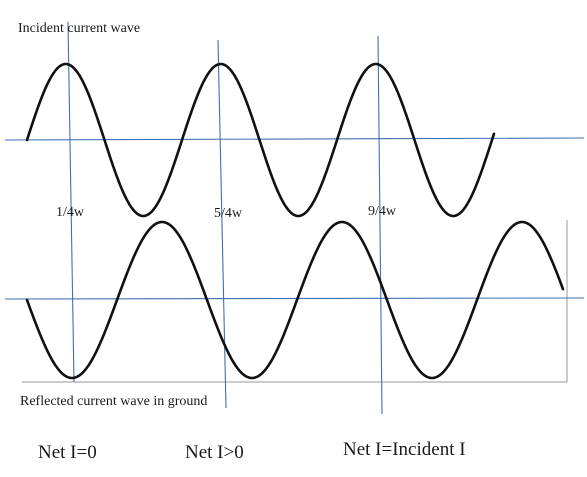 The width and height of the screenshot is (587, 477). I want to click on marker-label-quarter-wave: 1/4w, so click(70, 212).